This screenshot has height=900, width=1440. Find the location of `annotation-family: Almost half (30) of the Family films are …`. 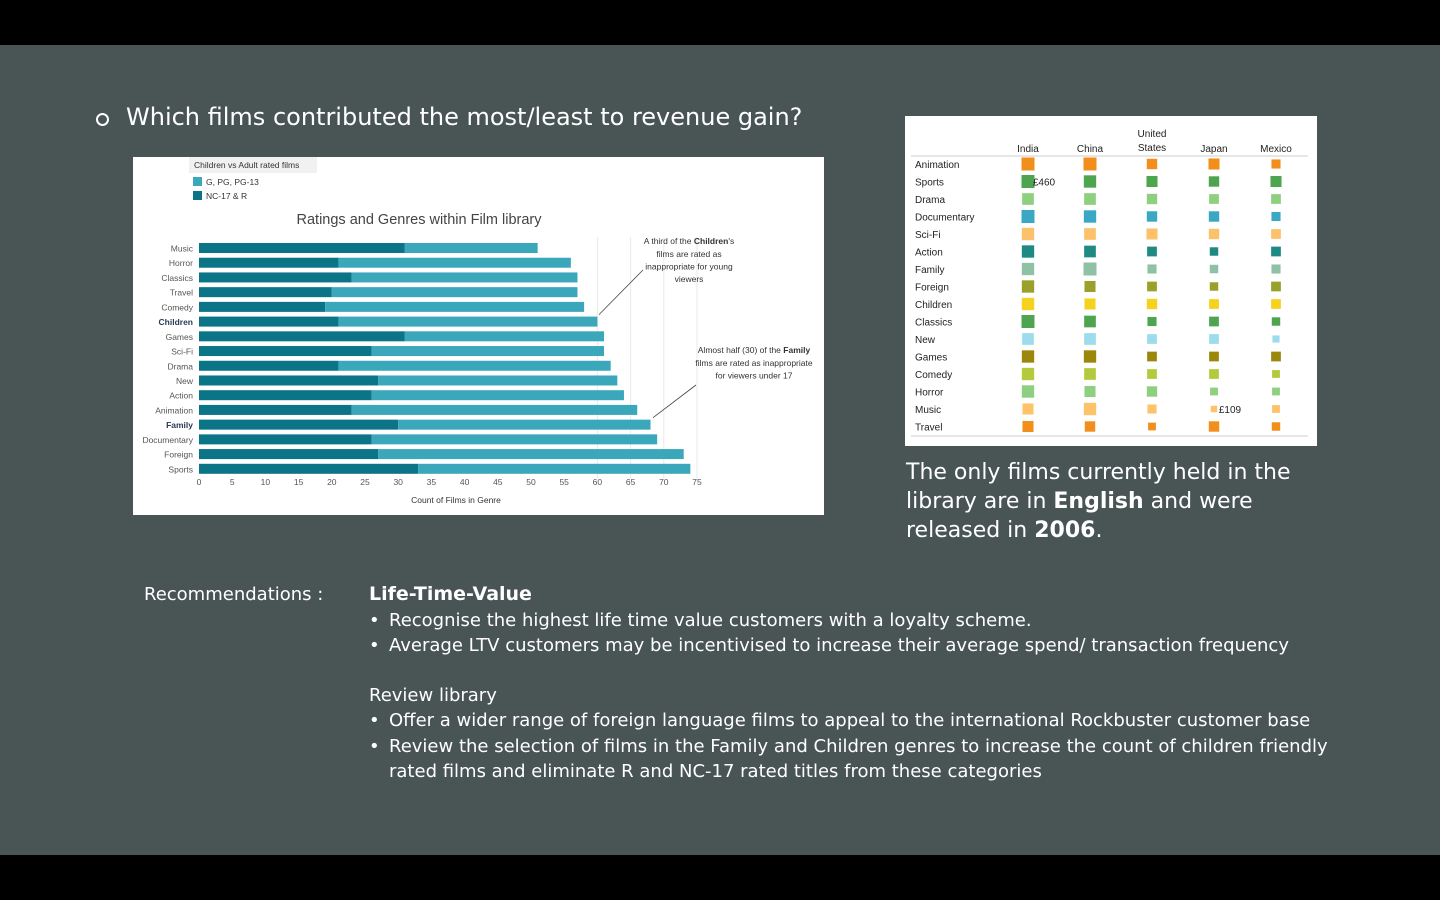

annotation-family: Almost half (30) of the Family films are … is located at coordinates (732, 381).